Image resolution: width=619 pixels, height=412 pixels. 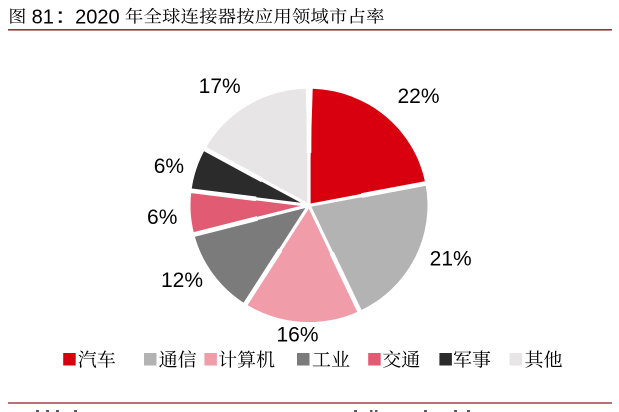 I want to click on svg-text: 22%, so click(x=418, y=96).